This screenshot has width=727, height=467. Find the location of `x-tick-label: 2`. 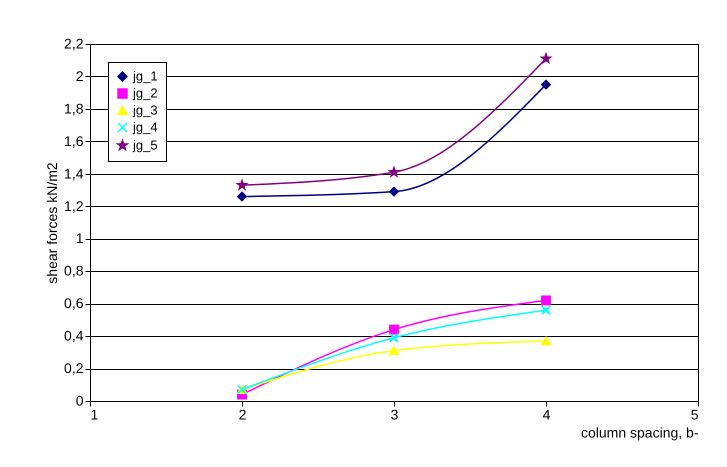

x-tick-label: 2 is located at coordinates (242, 414).